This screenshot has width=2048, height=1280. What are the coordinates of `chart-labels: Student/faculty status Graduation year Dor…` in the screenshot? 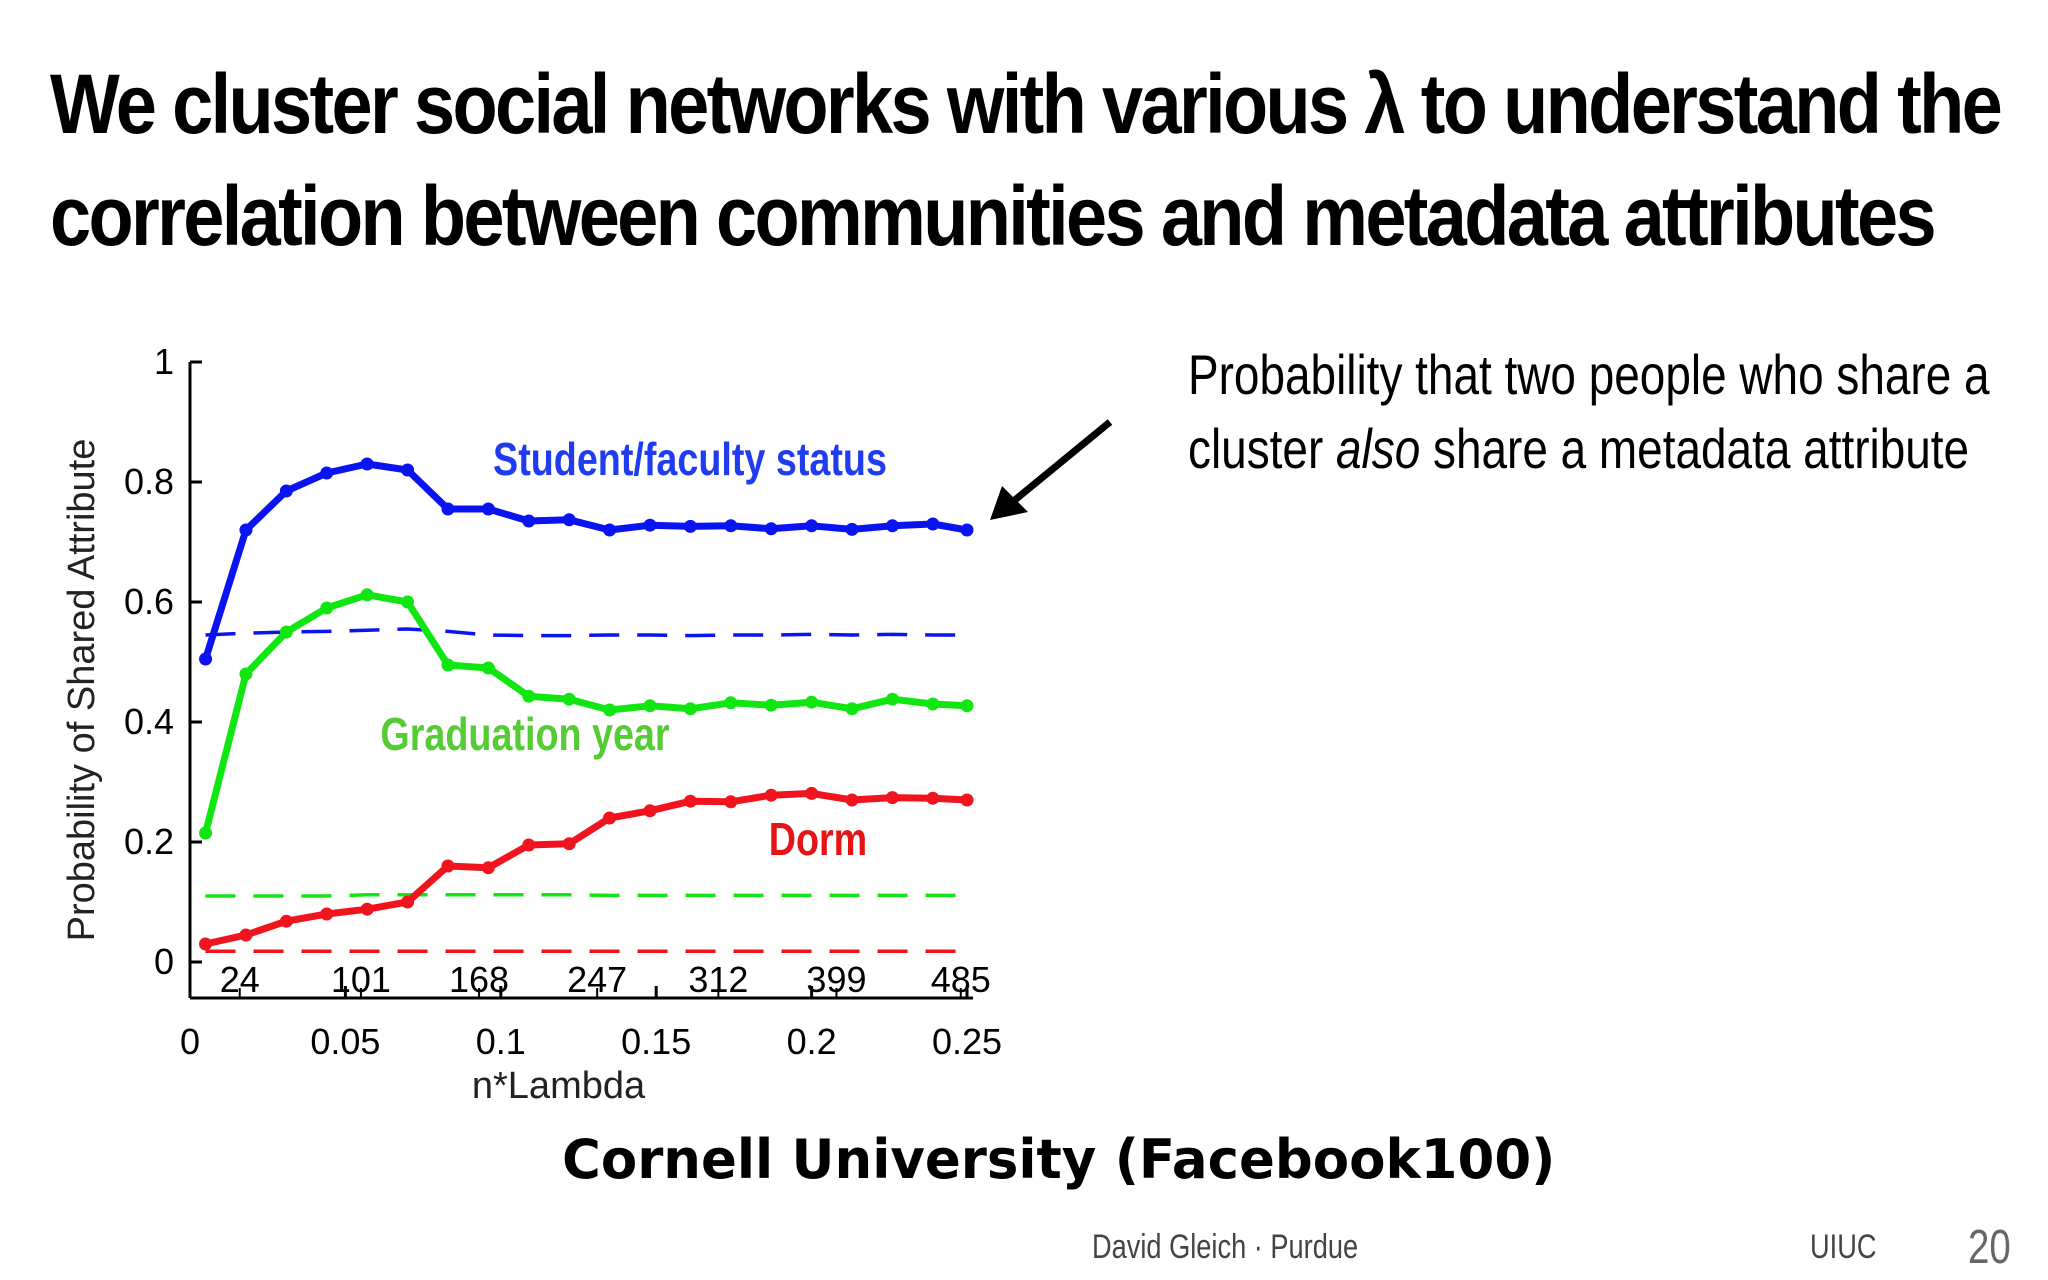 It's located at (633, 648).